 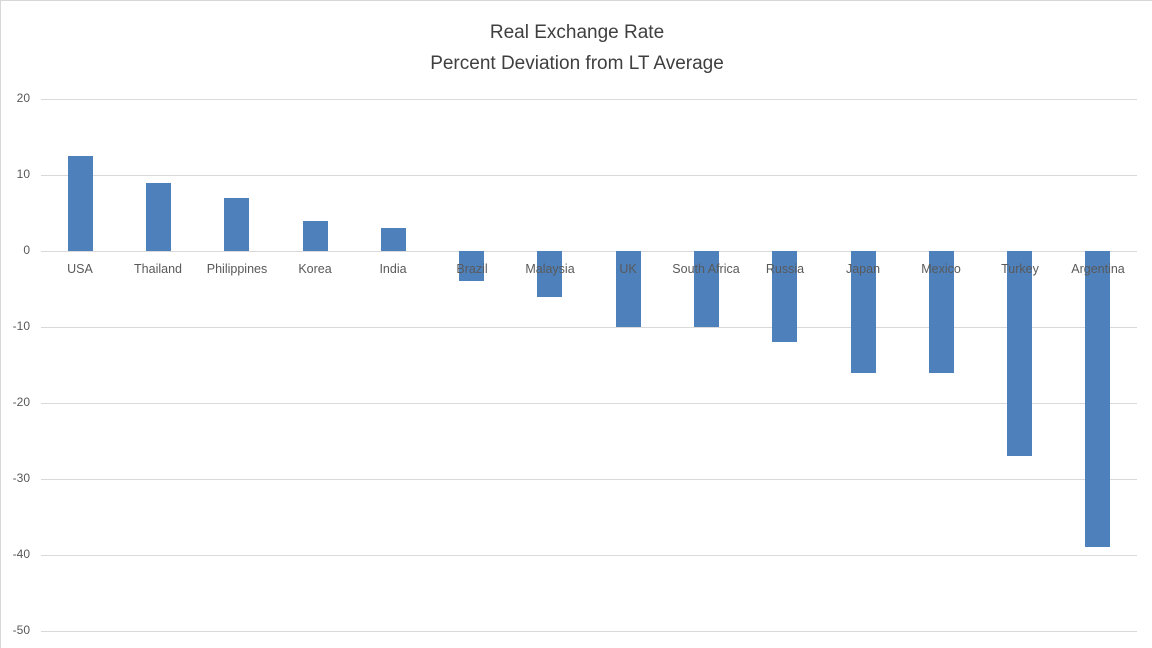 What do you see at coordinates (1020, 269) in the screenshot?
I see `x-label-turkey: Turkey` at bounding box center [1020, 269].